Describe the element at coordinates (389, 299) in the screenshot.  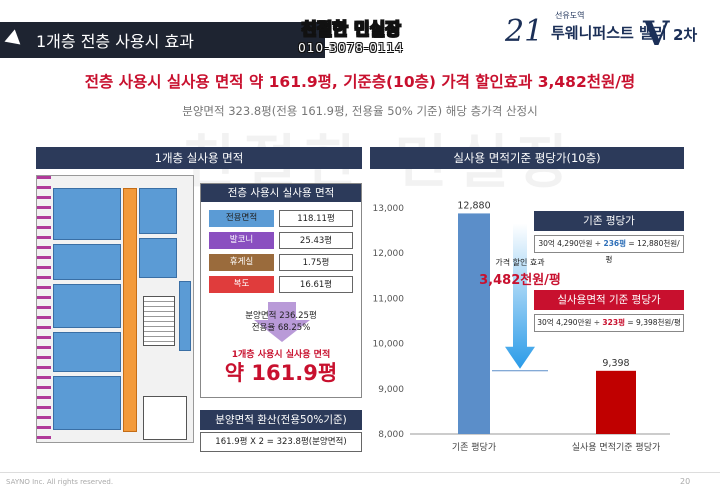
I see `y-tick-label: 11,000` at that location.